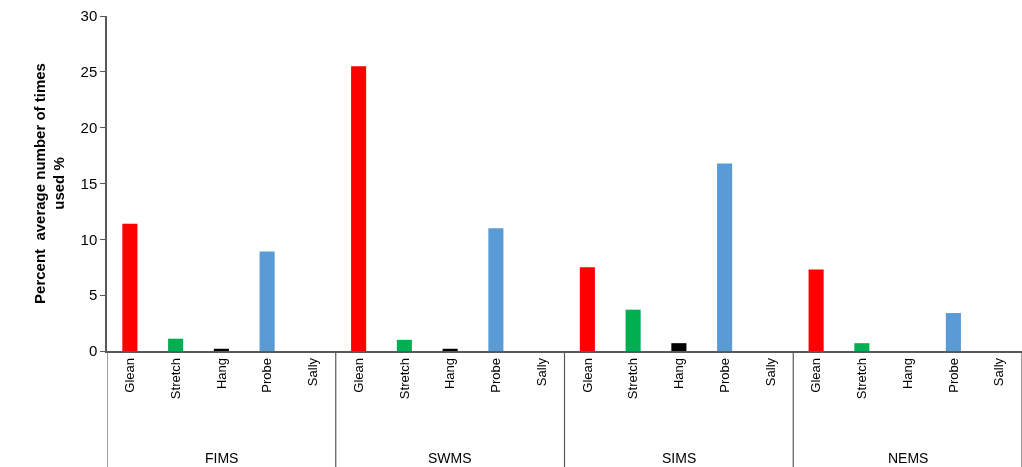 The image size is (1022, 467). I want to click on y-tick-label: 10, so click(89, 239).